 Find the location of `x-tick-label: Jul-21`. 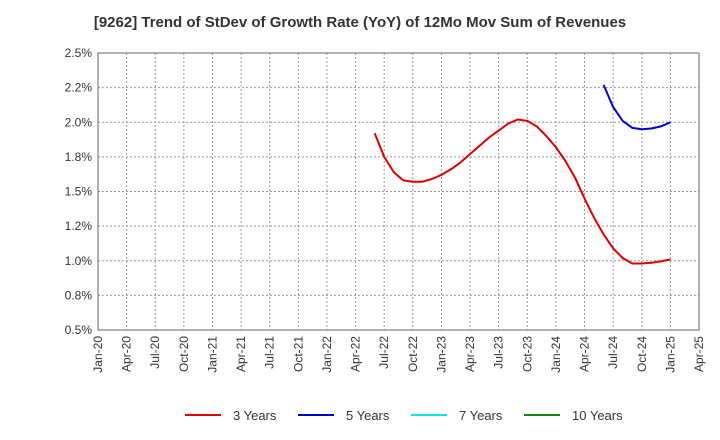

x-tick-label: Jul-21 is located at coordinates (270, 352).